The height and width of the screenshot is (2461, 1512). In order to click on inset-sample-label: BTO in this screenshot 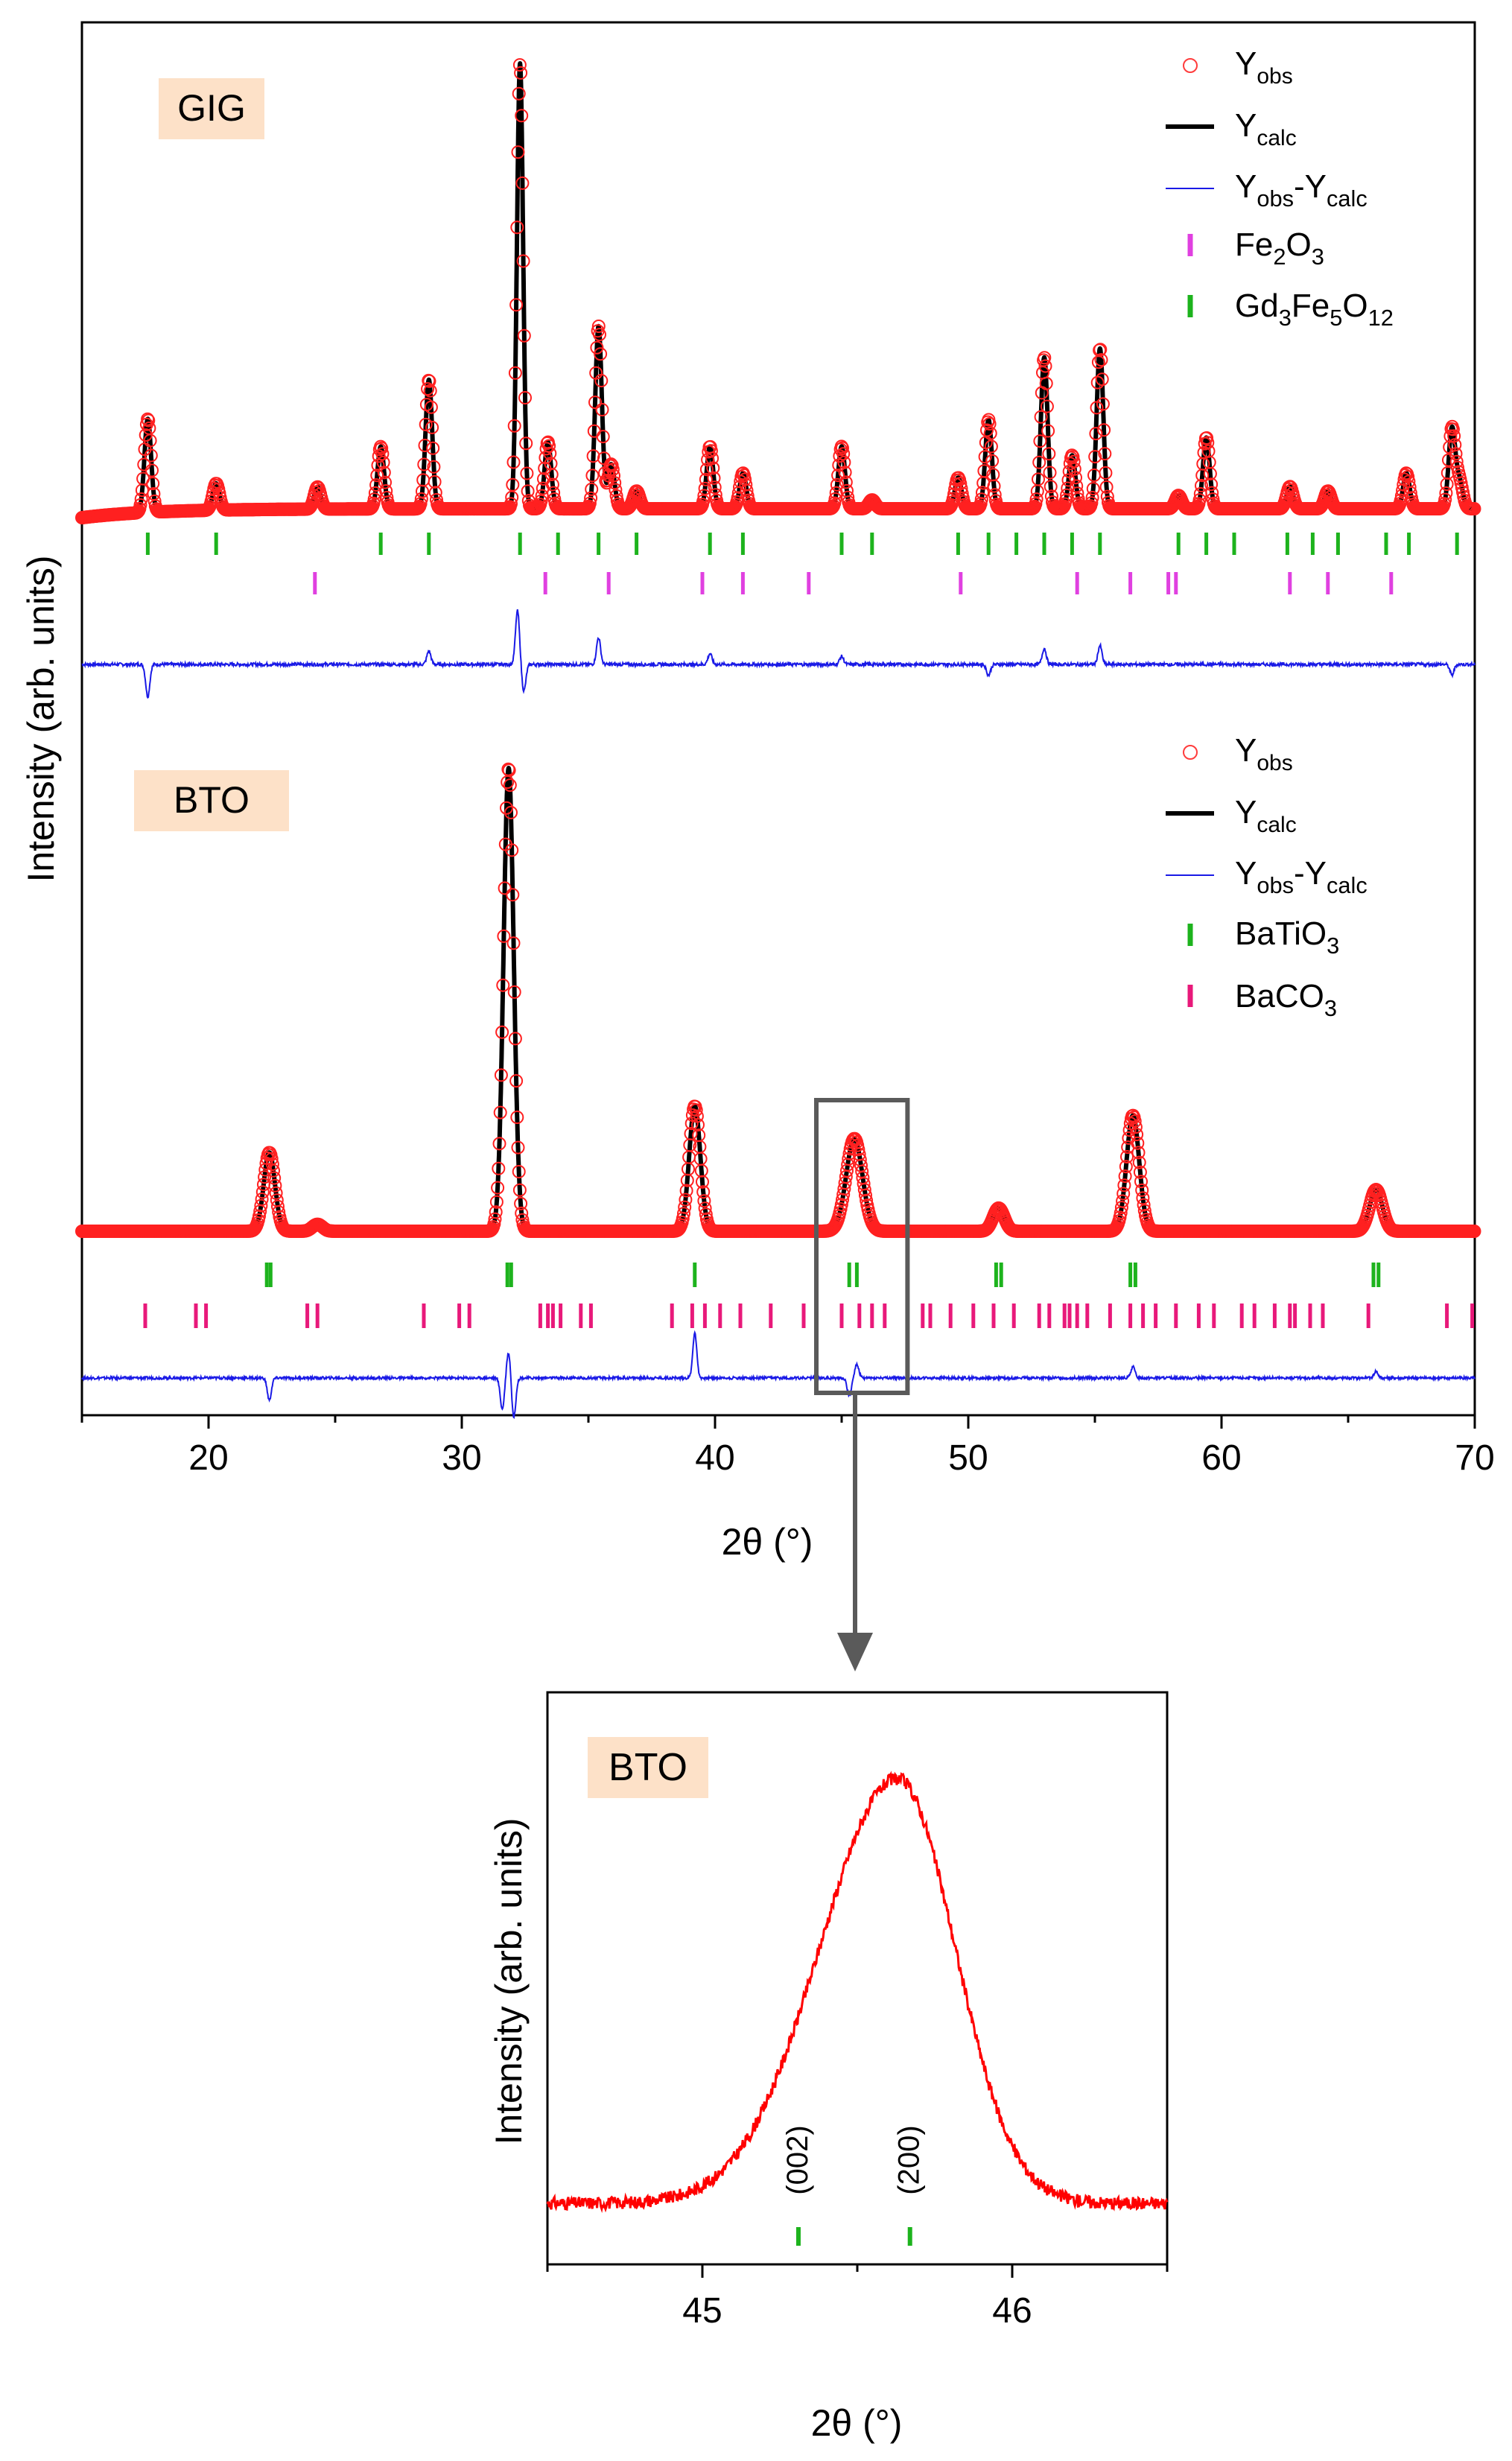, I will do `click(648, 1767)`.